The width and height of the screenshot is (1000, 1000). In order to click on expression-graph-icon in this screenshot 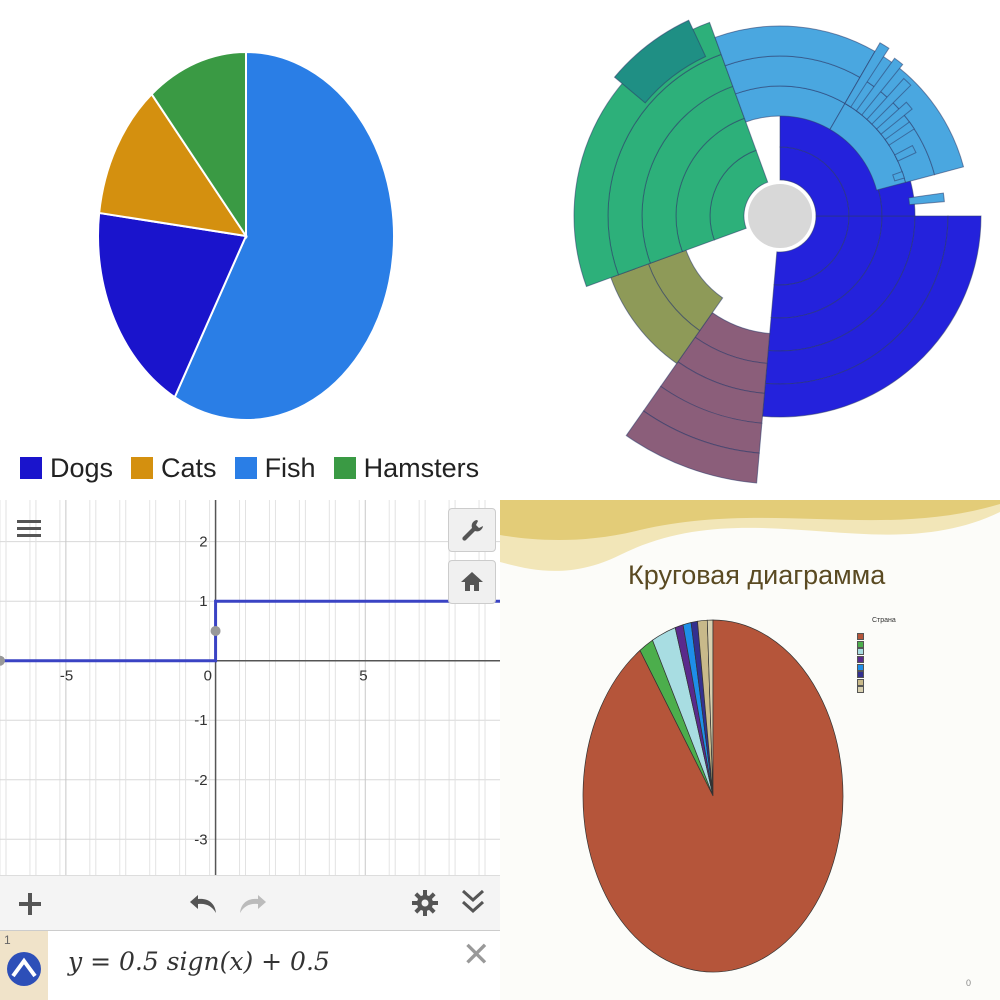, I will do `click(24, 969)`.